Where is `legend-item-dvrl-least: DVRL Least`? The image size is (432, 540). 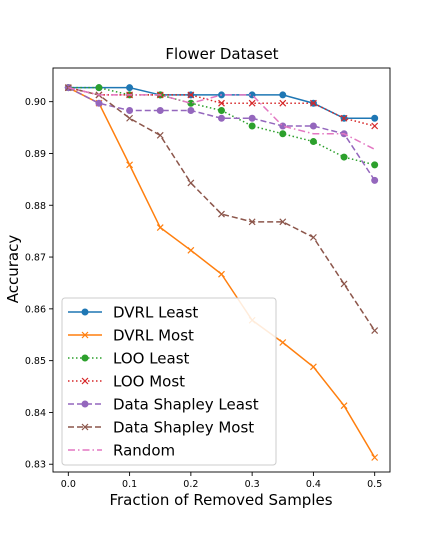 legend-item-dvrl-least: DVRL Least is located at coordinates (133, 313).